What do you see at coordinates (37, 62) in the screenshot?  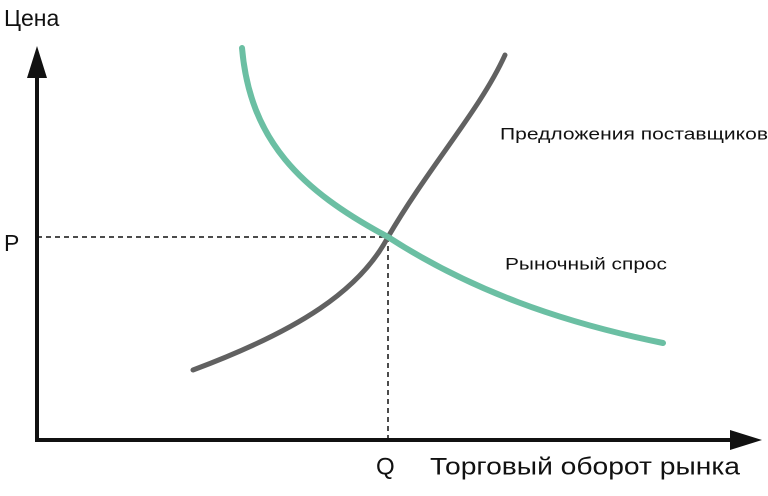 I see `y-axis-arrow` at bounding box center [37, 62].